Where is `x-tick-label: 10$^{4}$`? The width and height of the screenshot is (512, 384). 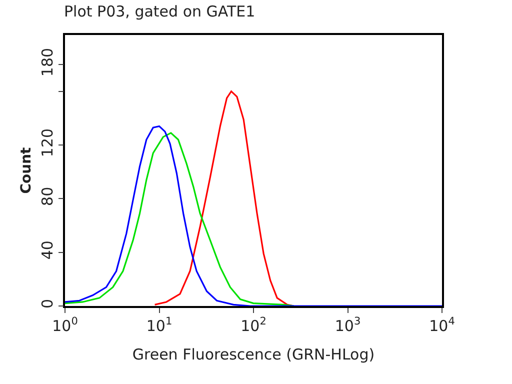
x-tick-label: 10$^{4}$ is located at coordinates (442, 325).